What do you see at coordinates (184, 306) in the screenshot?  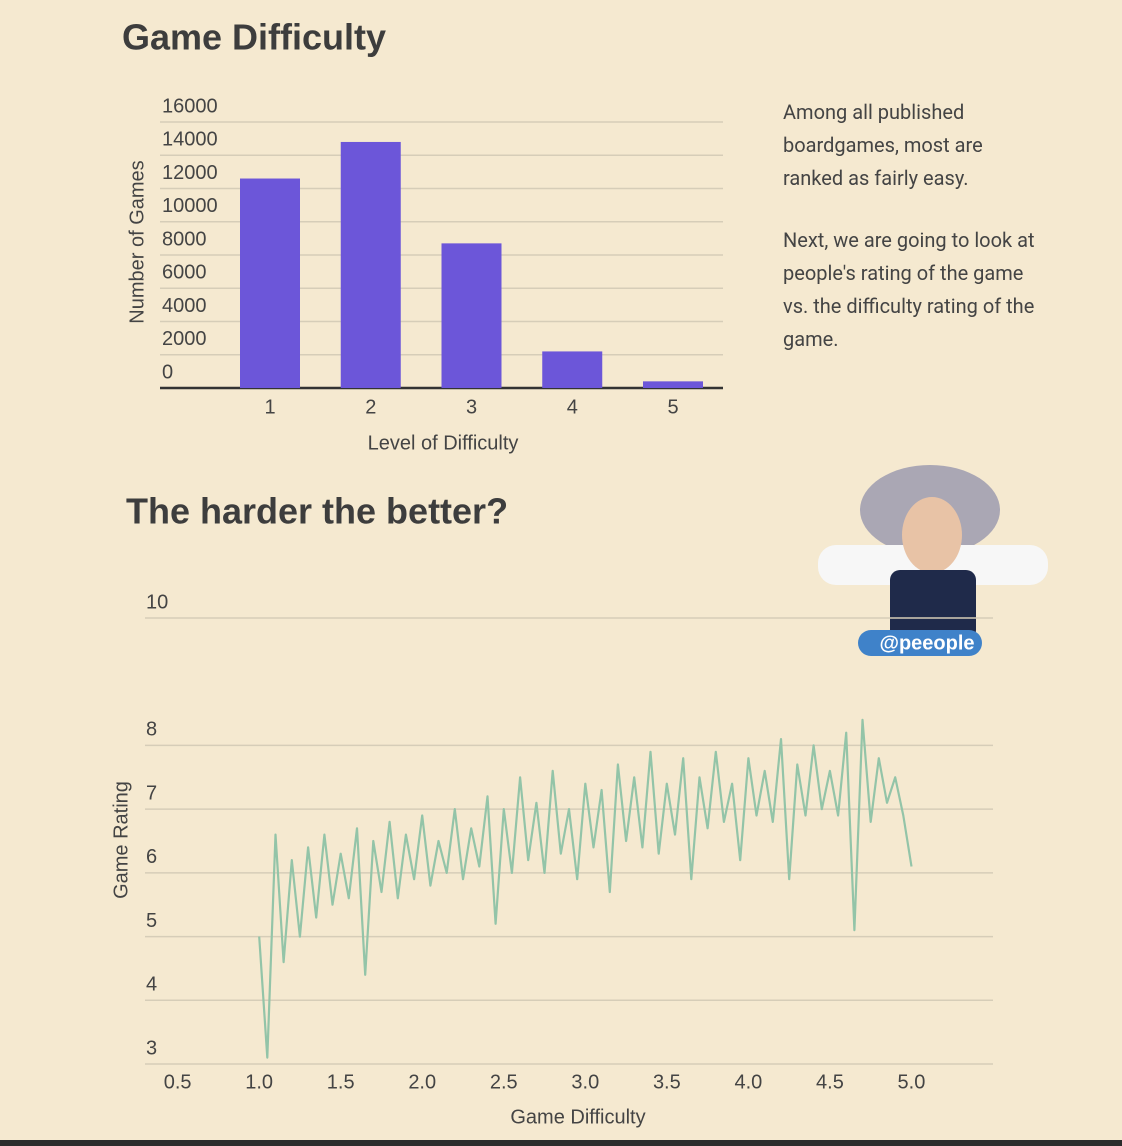 I see `y-tick-label: 4000` at bounding box center [184, 306].